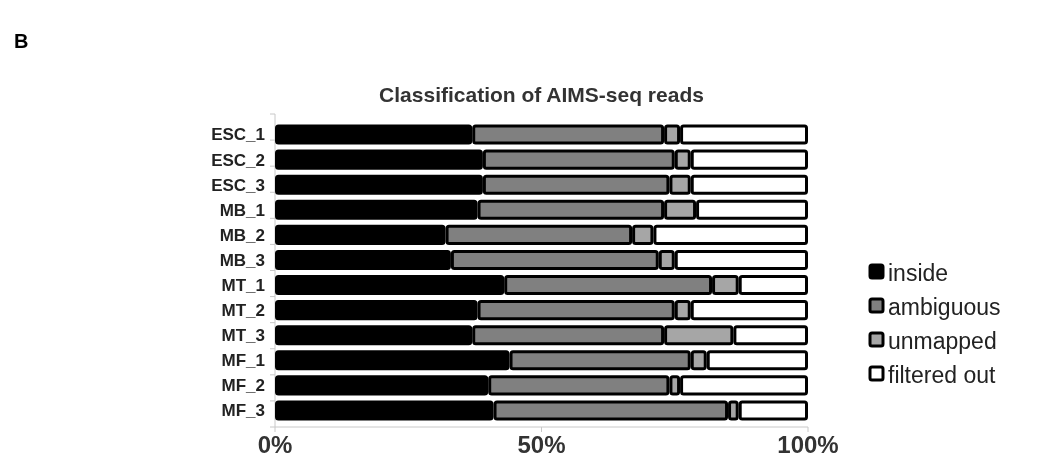 The image size is (1051, 459). Describe the element at coordinates (808, 444) in the screenshot. I see `x-tick-label: 100%` at that location.